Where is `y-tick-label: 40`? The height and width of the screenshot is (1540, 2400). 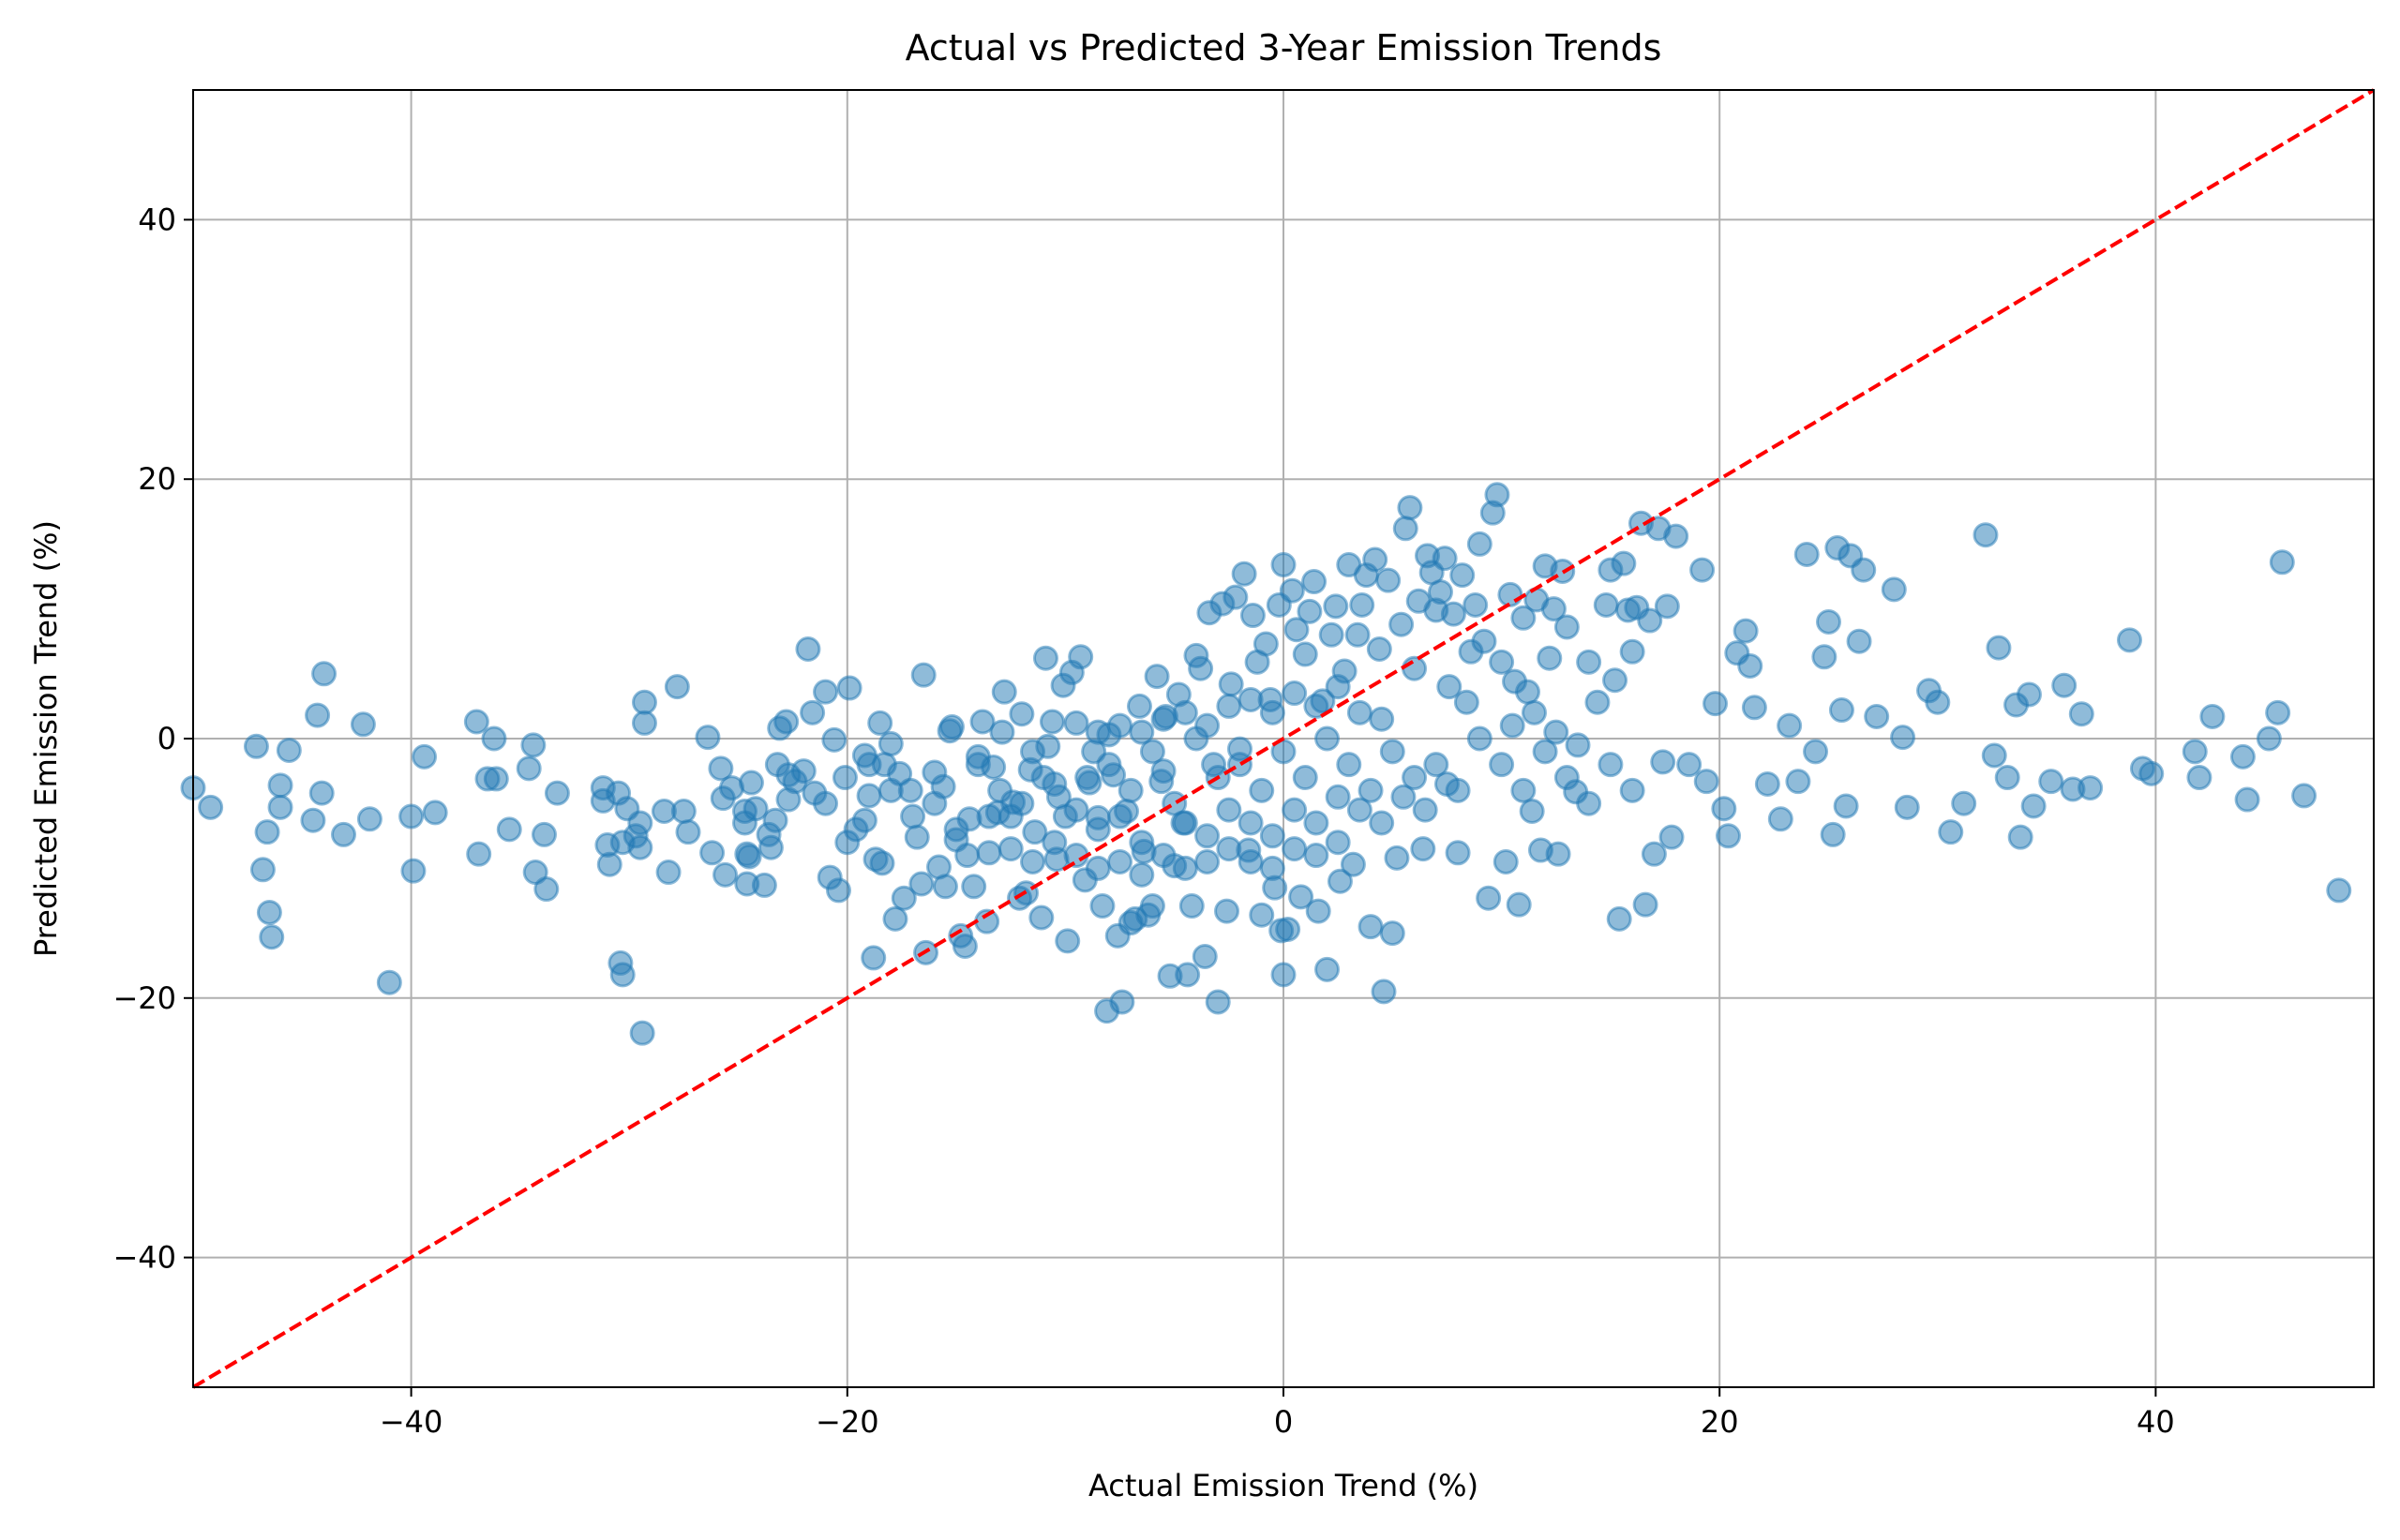 y-tick-label: 40 is located at coordinates (157, 219).